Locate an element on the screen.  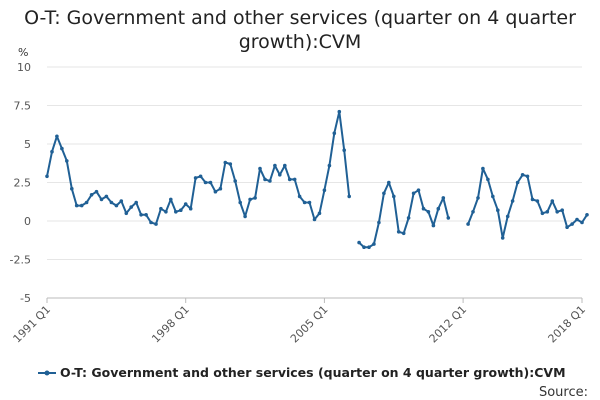
y-tick-label: 7.5 is located at coordinates (23, 106).